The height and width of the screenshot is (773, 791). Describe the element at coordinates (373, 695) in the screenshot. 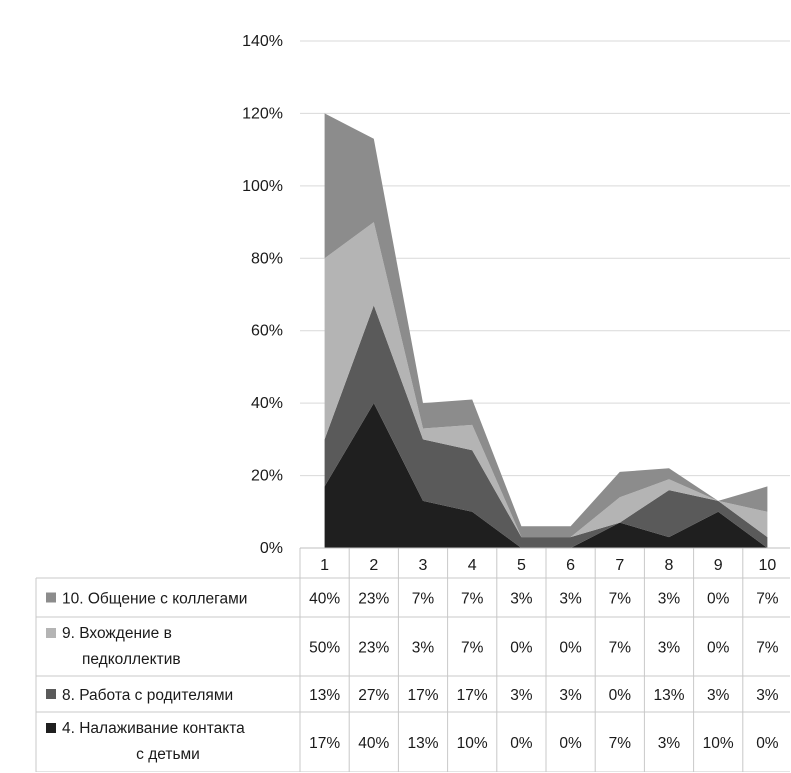

I see `data-label: 27%` at that location.